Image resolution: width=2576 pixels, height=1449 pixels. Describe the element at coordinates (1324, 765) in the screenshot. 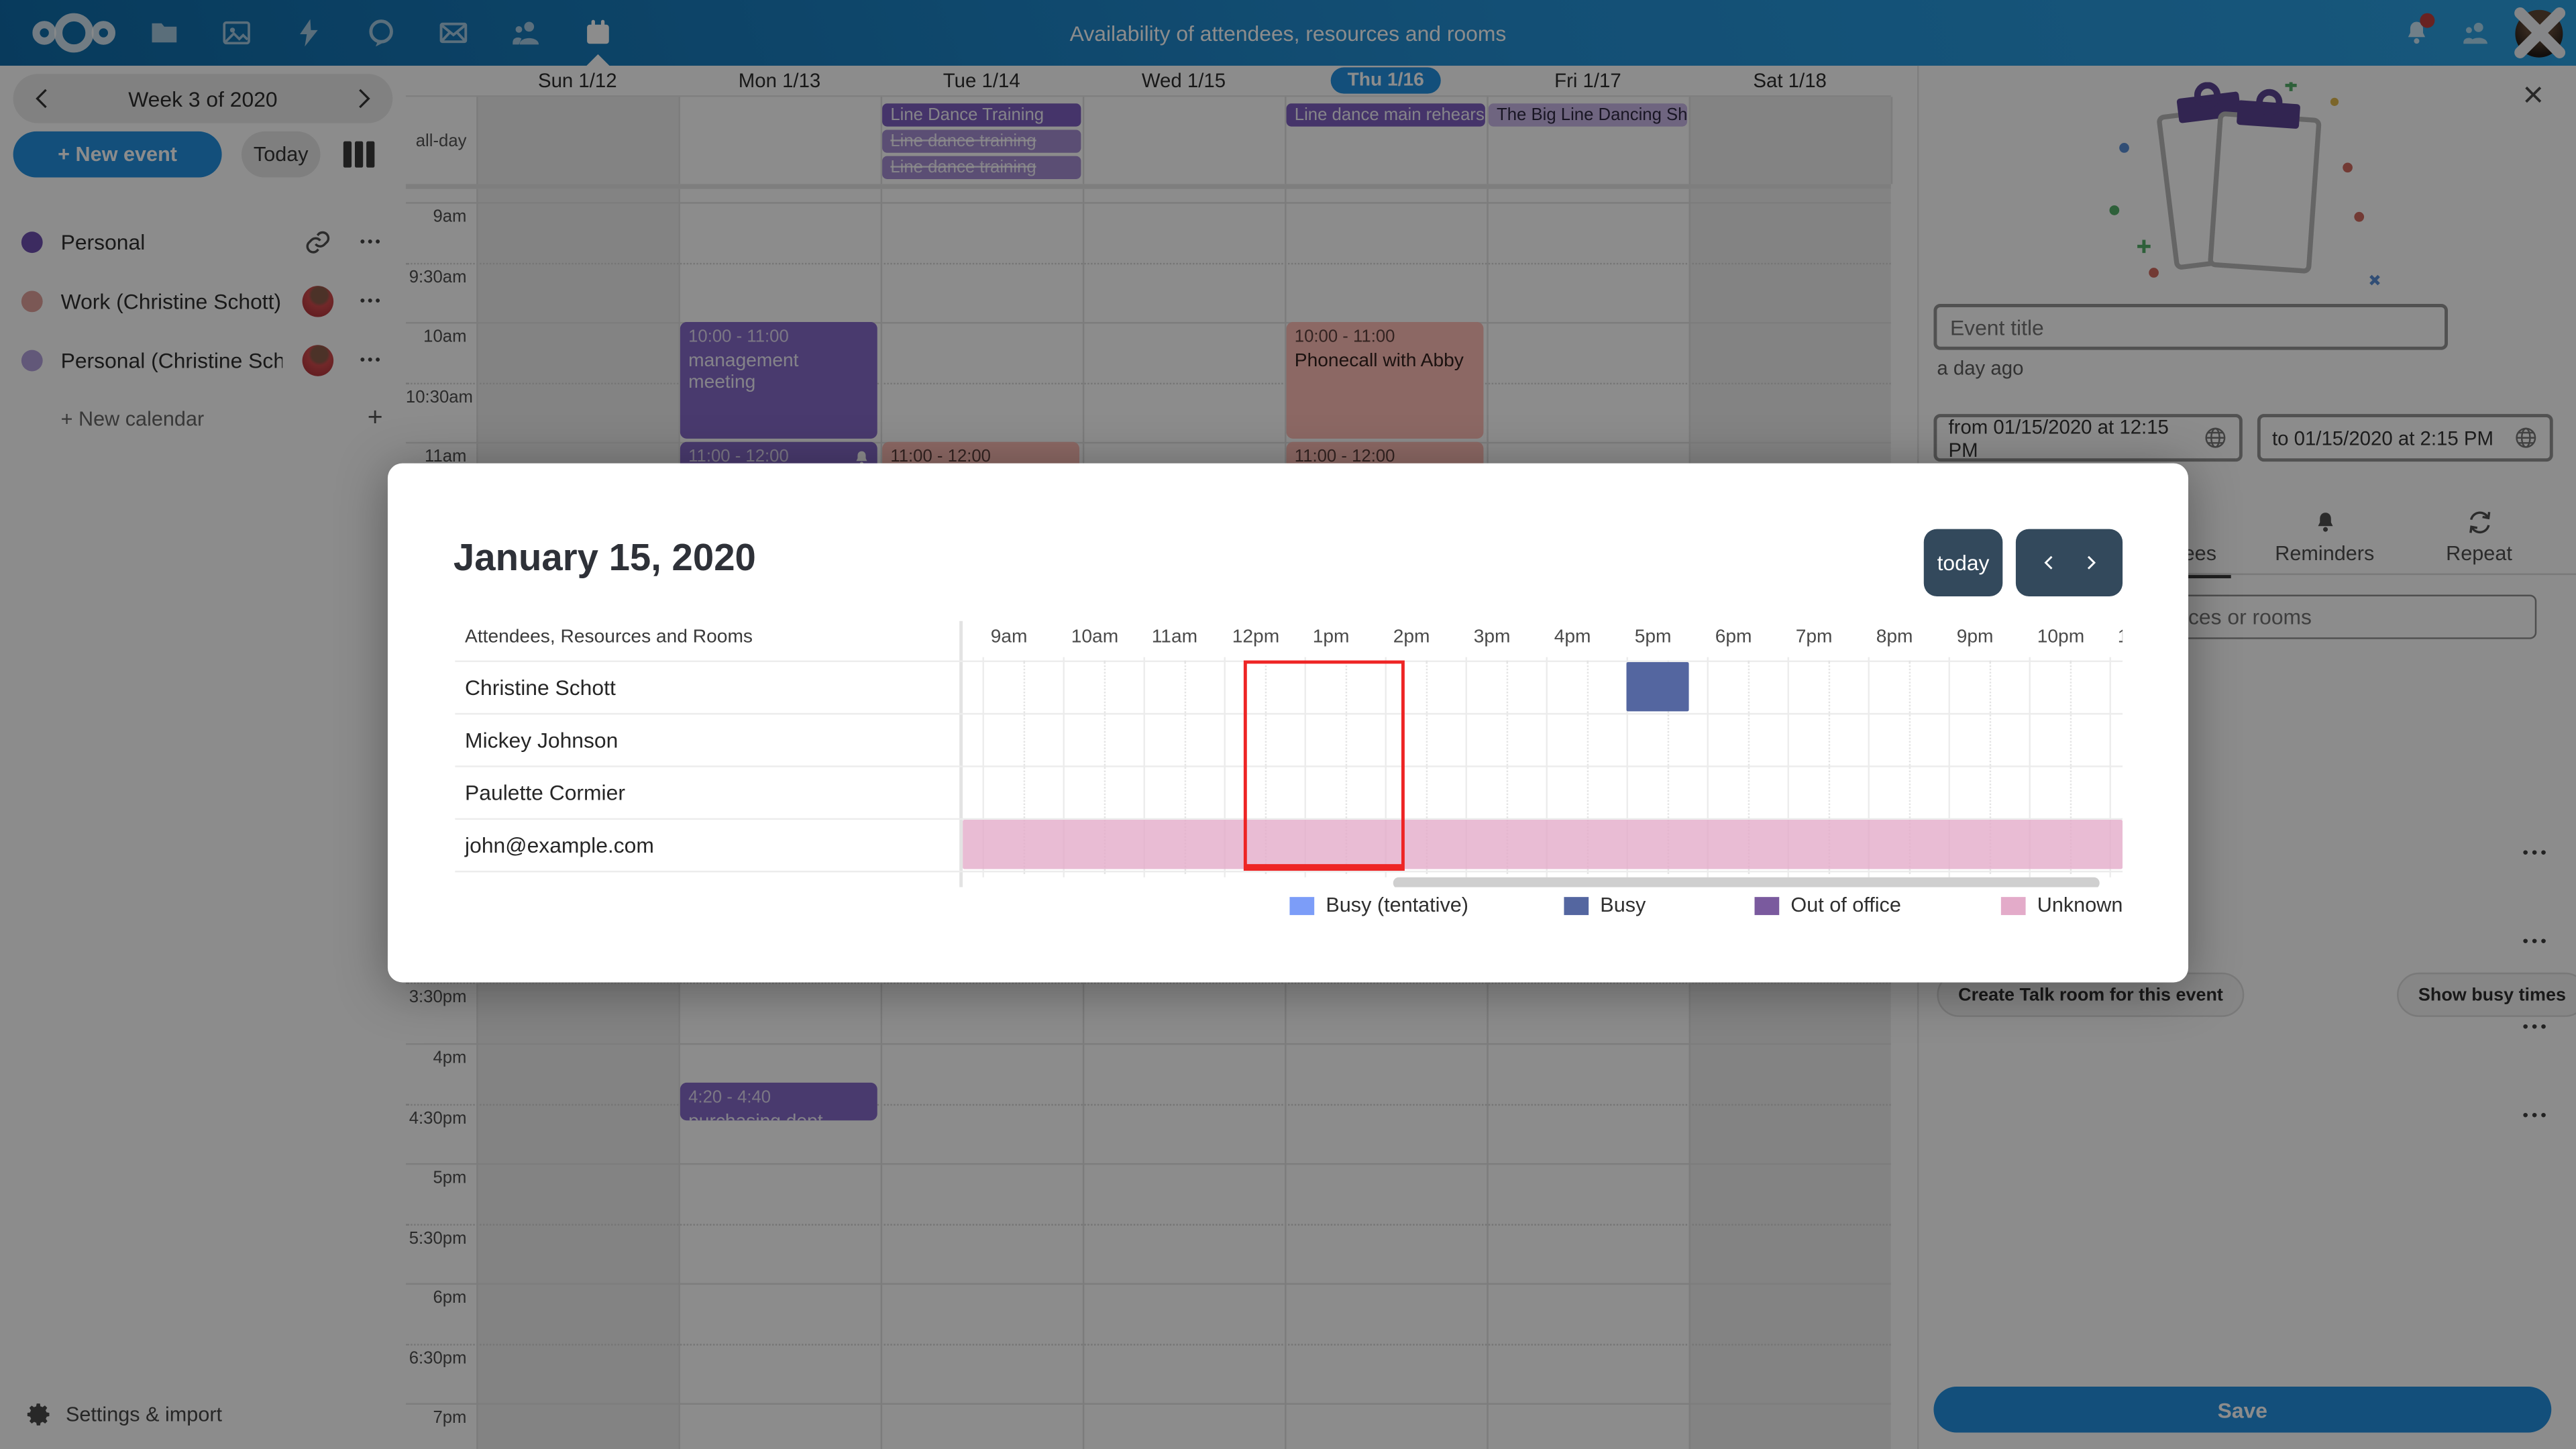

I see `selected-time-range` at that location.